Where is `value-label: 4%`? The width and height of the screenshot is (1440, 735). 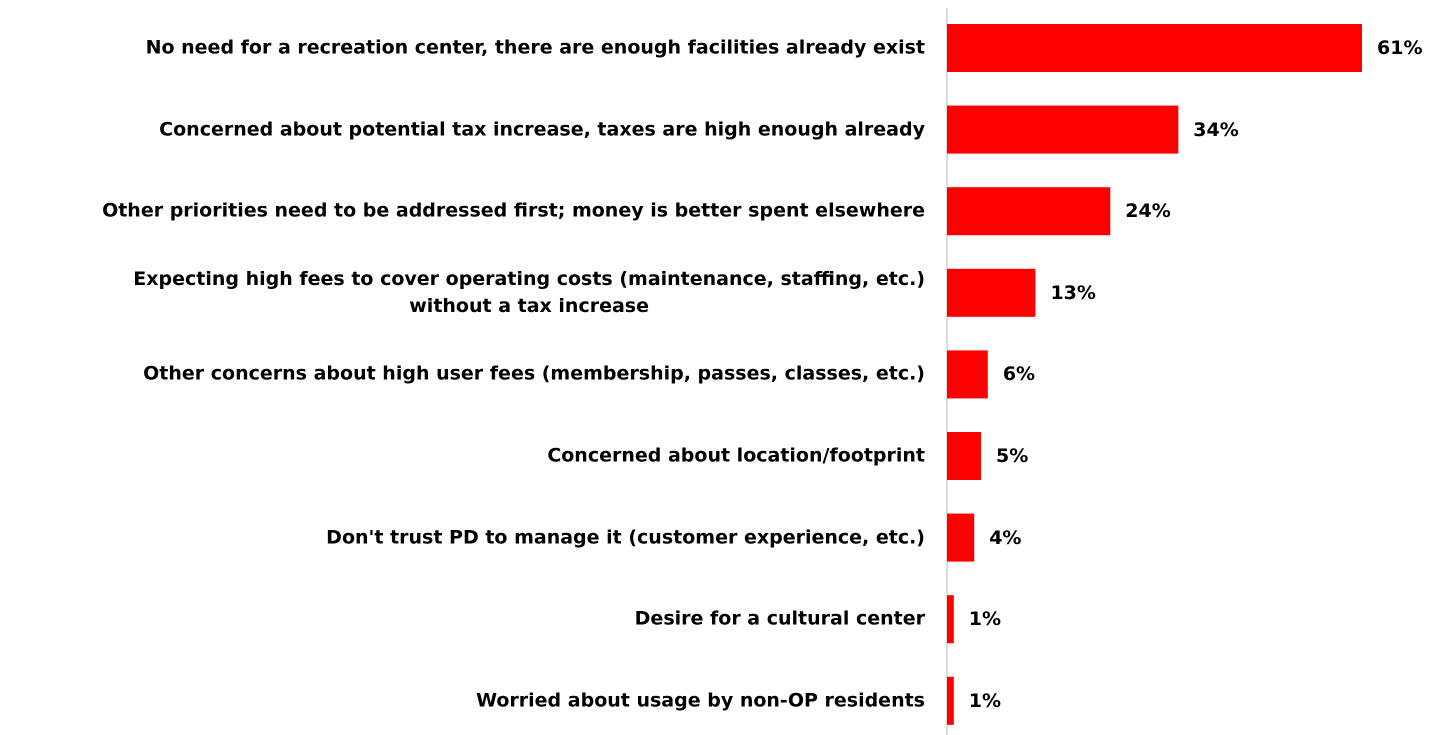 value-label: 4% is located at coordinates (1005, 537).